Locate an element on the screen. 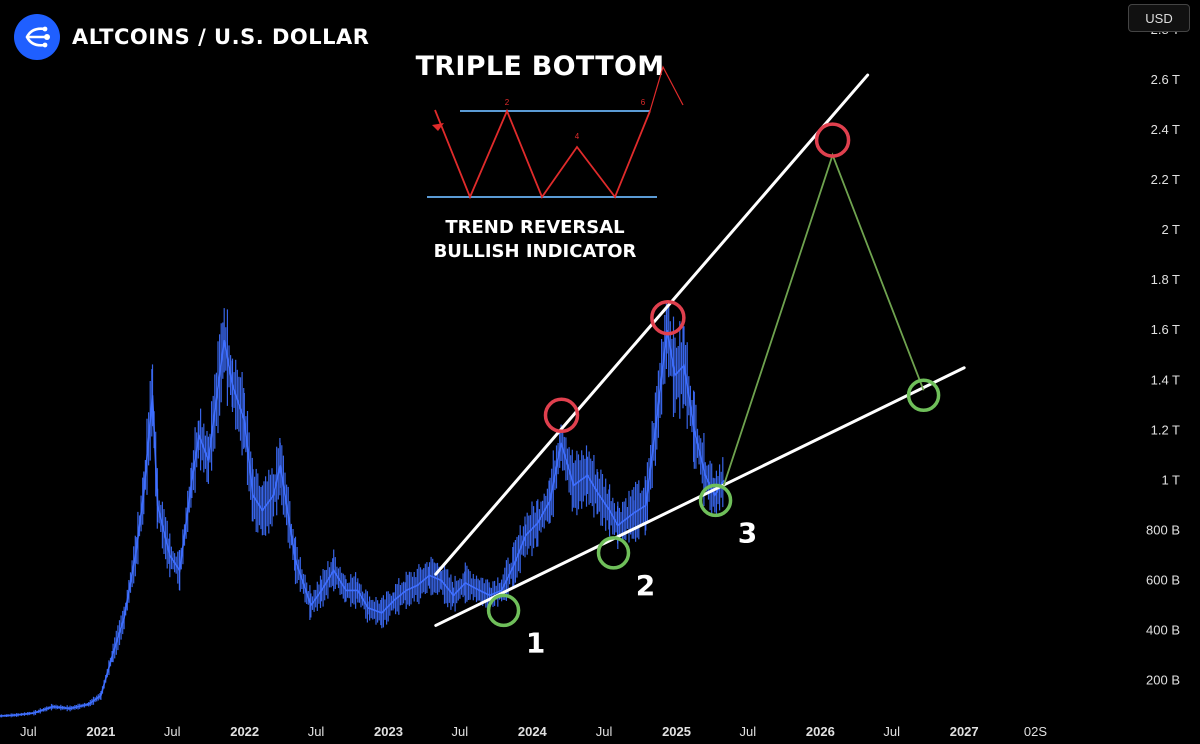  currency-button: USD is located at coordinates (1159, 18).